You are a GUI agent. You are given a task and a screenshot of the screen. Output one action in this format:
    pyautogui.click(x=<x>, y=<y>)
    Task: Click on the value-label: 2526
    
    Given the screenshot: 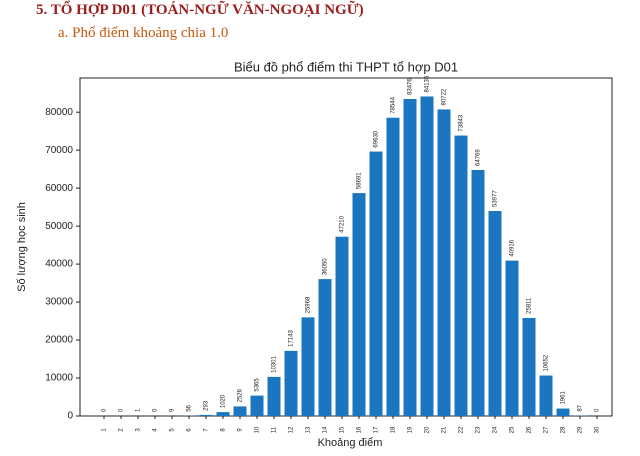 What is the action you would take?
    pyautogui.click(x=241, y=395)
    